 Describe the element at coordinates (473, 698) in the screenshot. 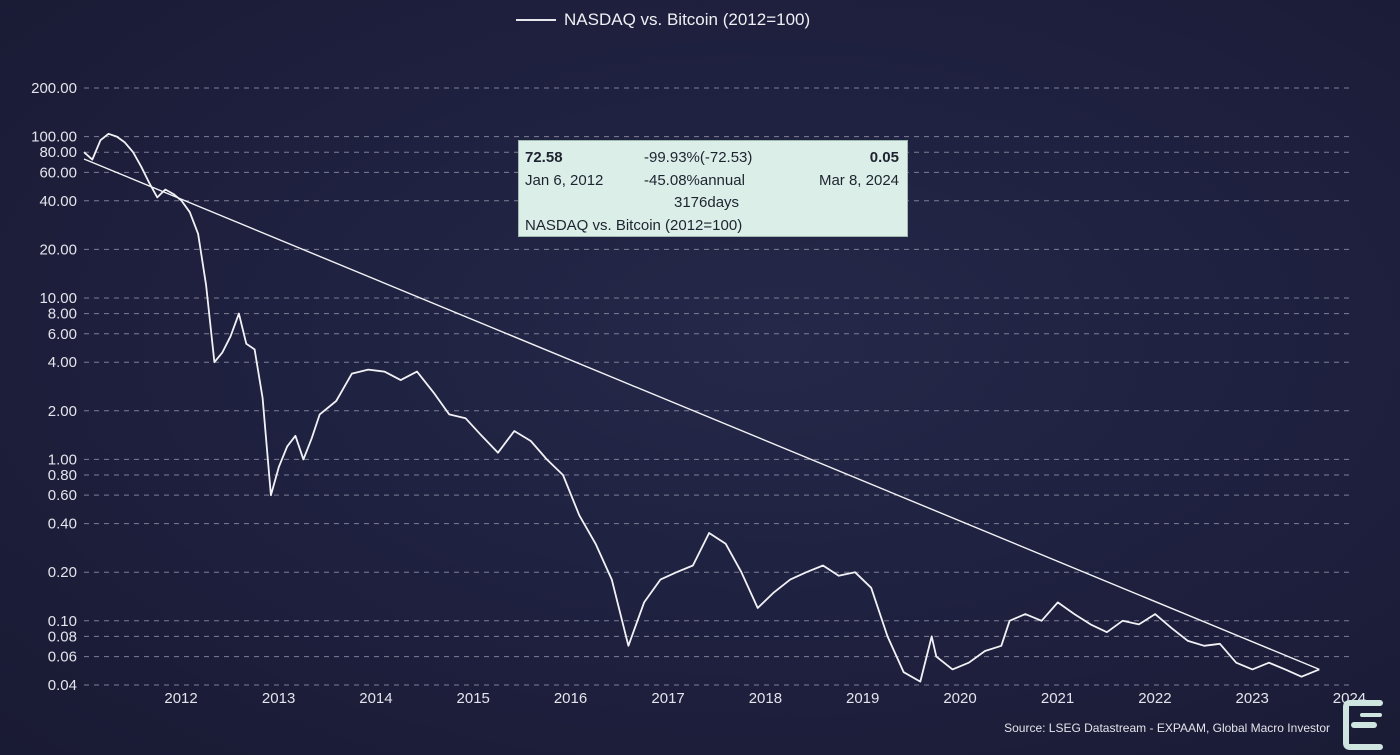

I see `x-tick-label: 2015` at that location.